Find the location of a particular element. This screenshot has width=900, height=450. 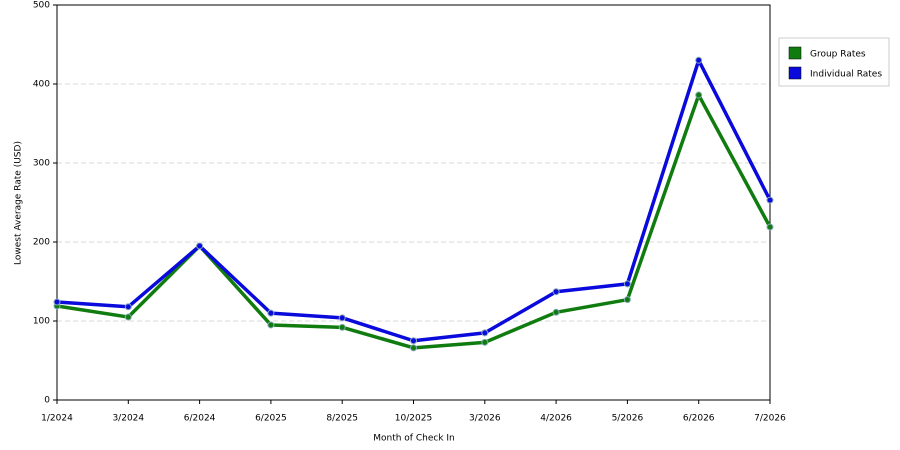

x-tick-label: 8/2025 is located at coordinates (342, 419).